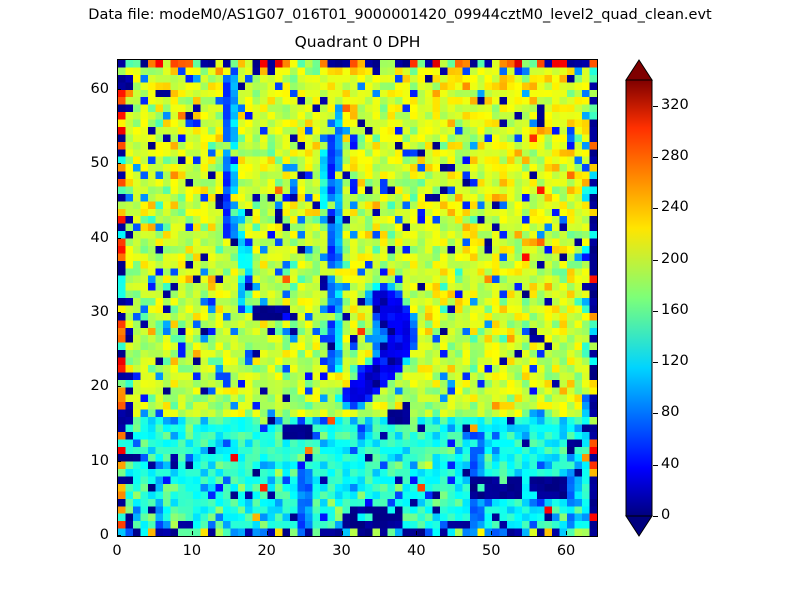 The image size is (800, 600). What do you see at coordinates (266, 551) in the screenshot?
I see `x-tick-label: 20` at bounding box center [266, 551].